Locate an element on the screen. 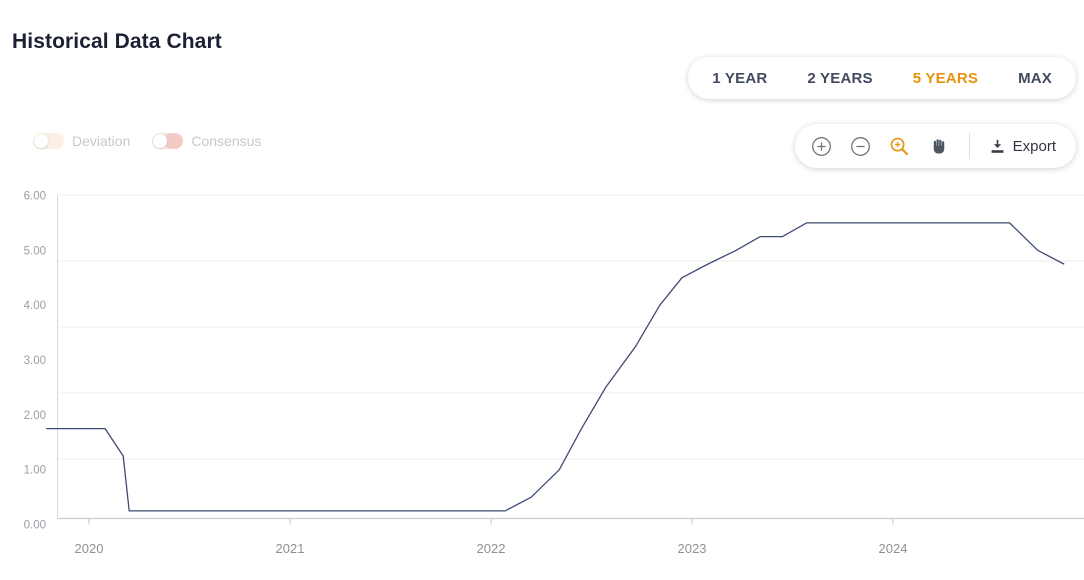 Image resolution: width=1084 pixels, height=580 pixels. zoom-area-button is located at coordinates (900, 146).